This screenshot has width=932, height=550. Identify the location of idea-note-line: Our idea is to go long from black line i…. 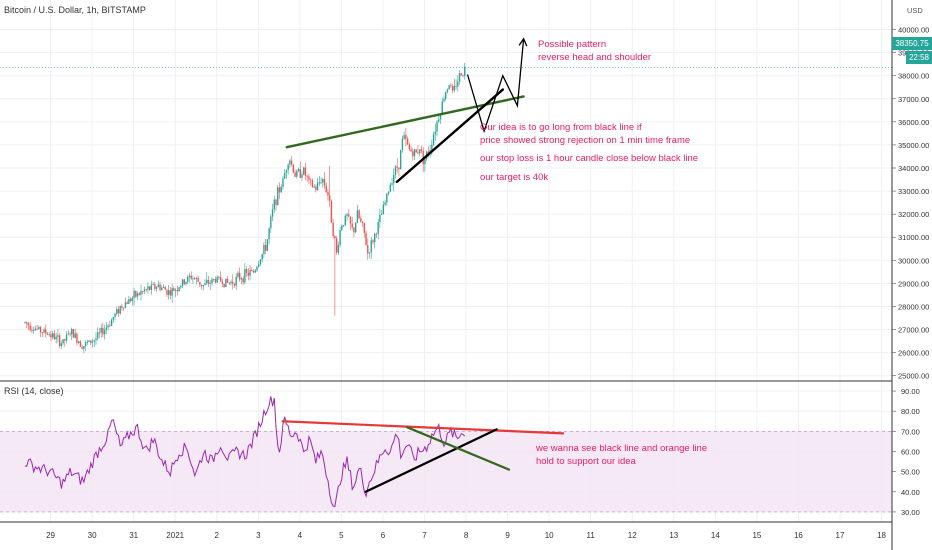
(561, 127).